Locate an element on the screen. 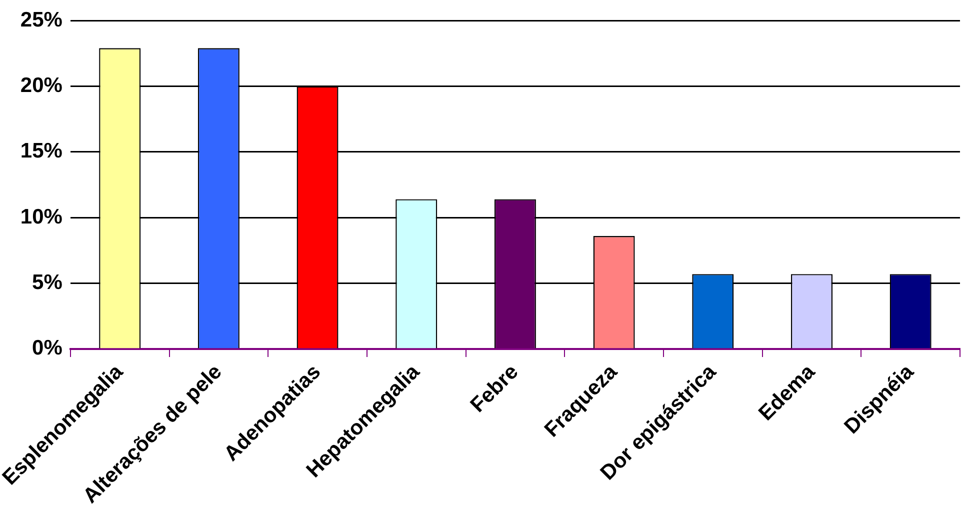 The height and width of the screenshot is (516, 968). y-tick-label: 10% is located at coordinates (41, 216).